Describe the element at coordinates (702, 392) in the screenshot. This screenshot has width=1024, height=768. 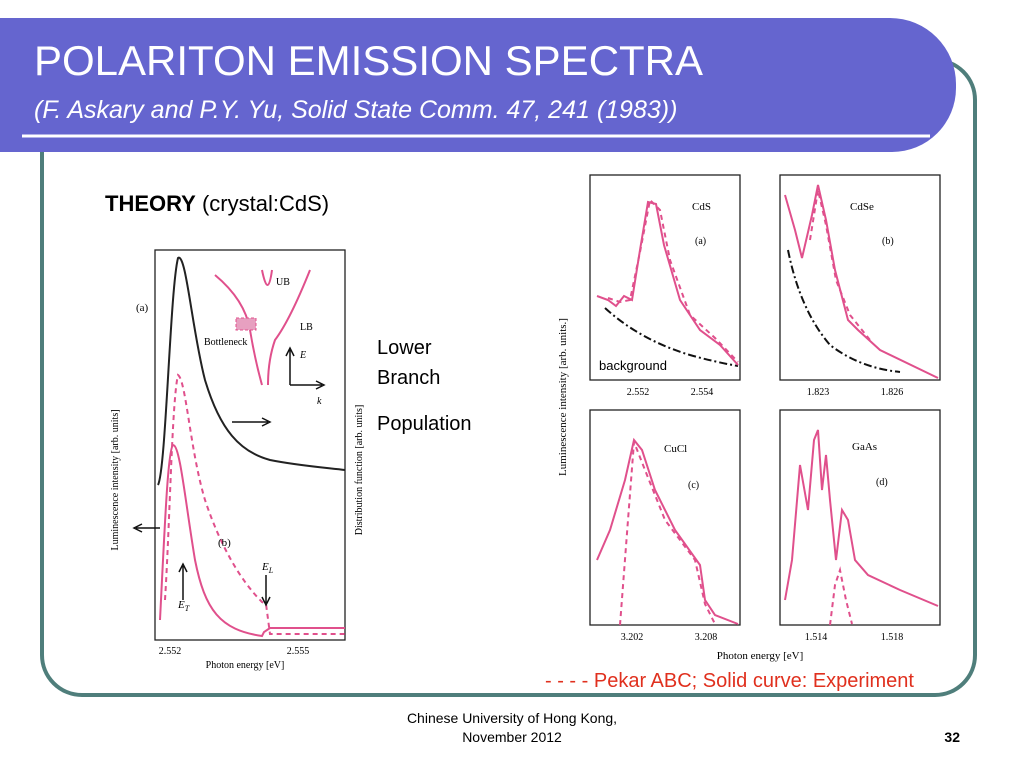
I see `x-tick-label: 2.554` at that location.